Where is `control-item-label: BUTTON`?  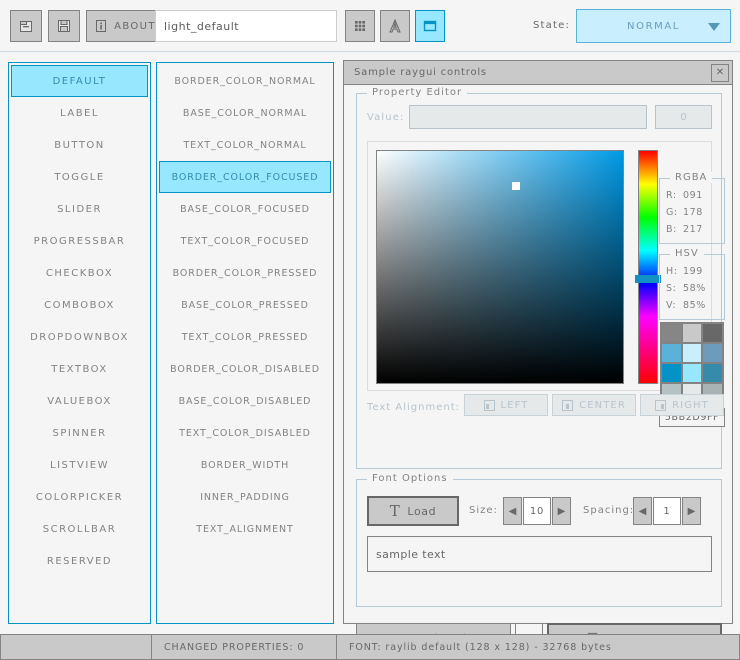 control-item-label: BUTTON is located at coordinates (79, 145).